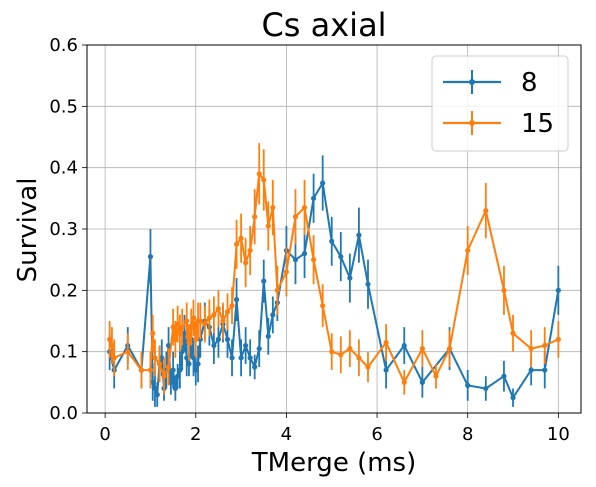 The image size is (596, 487). Describe the element at coordinates (286, 434) in the screenshot. I see `x-tick-label: 4` at that location.